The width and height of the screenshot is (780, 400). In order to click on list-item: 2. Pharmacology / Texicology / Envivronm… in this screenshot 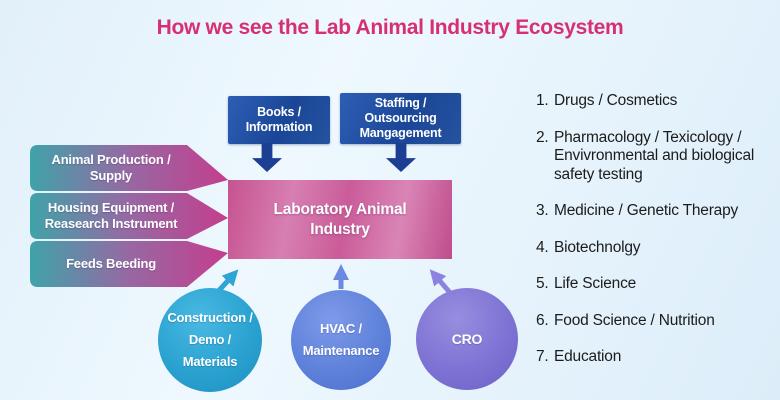, I will do `click(655, 157)`.